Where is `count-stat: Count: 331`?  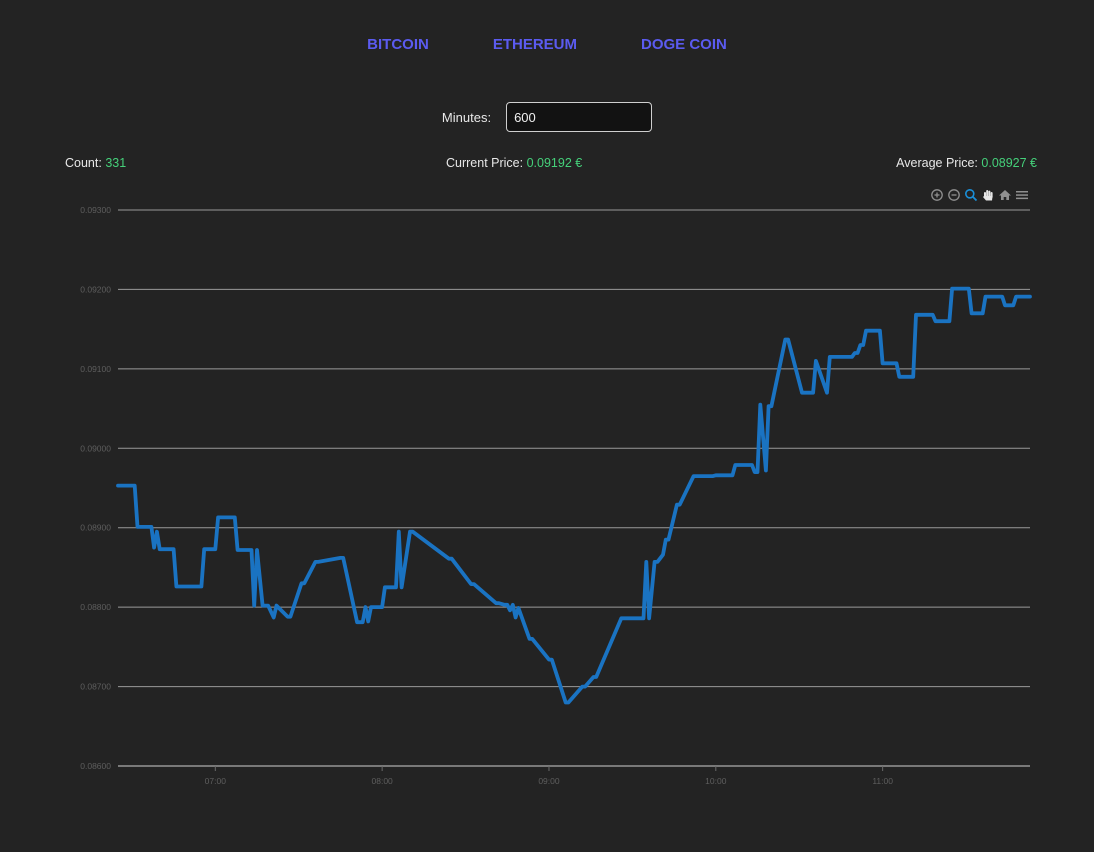 count-stat: Count: 331 is located at coordinates (95, 163).